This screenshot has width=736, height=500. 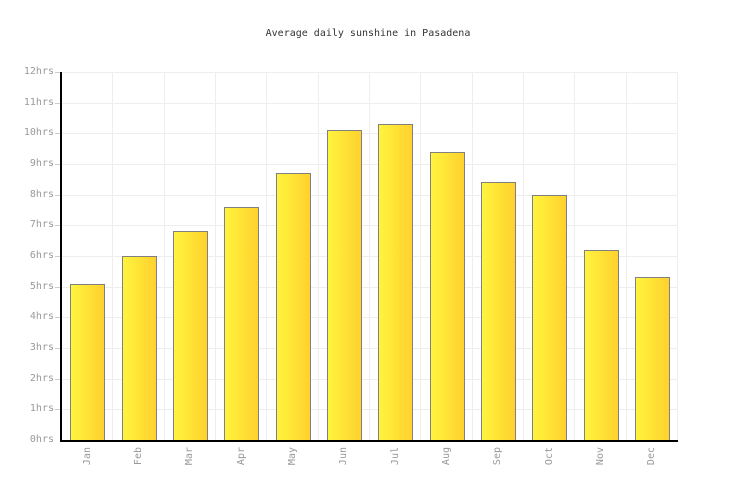 I want to click on x-axis-label: Nov, so click(x=600, y=456).